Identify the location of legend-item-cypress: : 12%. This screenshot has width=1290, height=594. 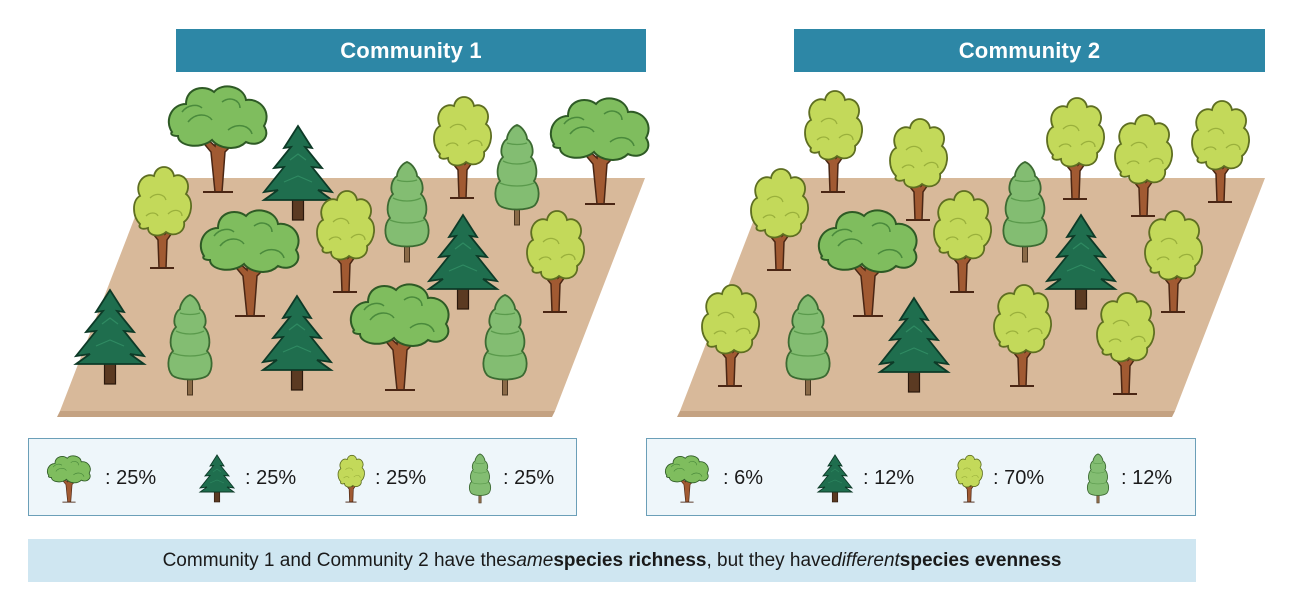
(1127, 478).